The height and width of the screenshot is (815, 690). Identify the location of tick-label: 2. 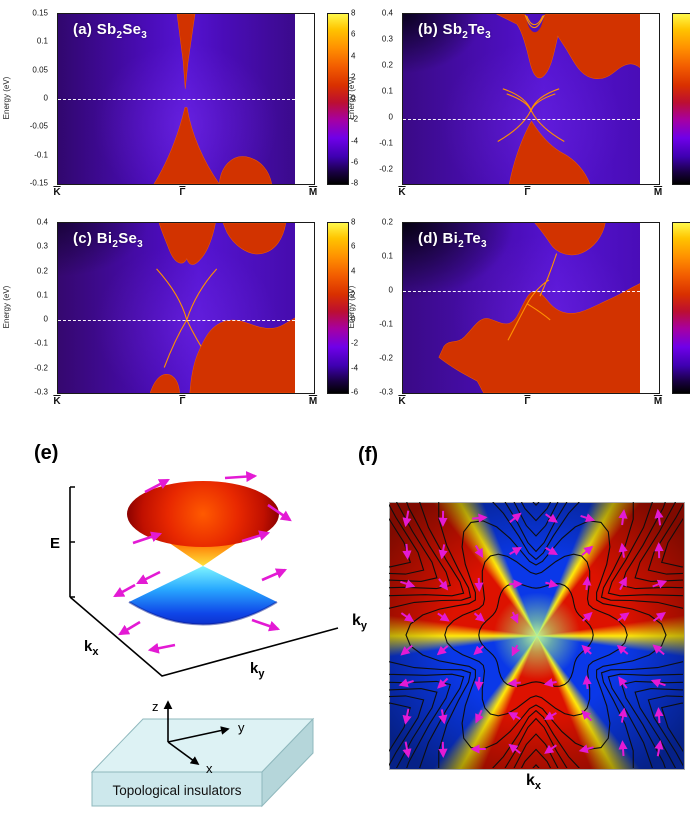
(353, 295).